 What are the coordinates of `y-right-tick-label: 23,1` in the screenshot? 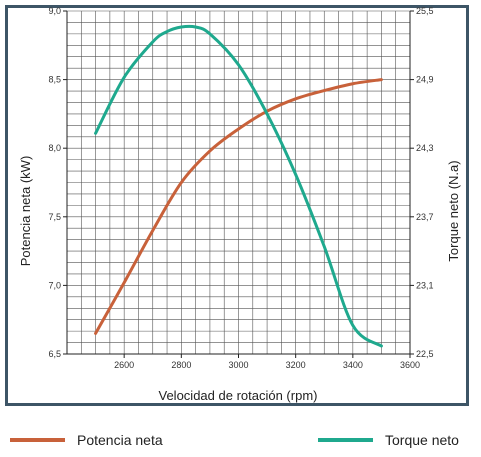 It's located at (425, 285).